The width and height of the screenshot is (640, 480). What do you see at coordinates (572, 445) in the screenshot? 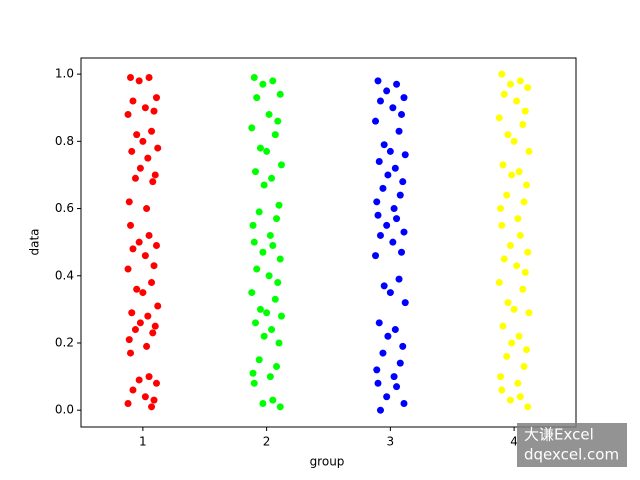
I see `watermark-box` at bounding box center [572, 445].